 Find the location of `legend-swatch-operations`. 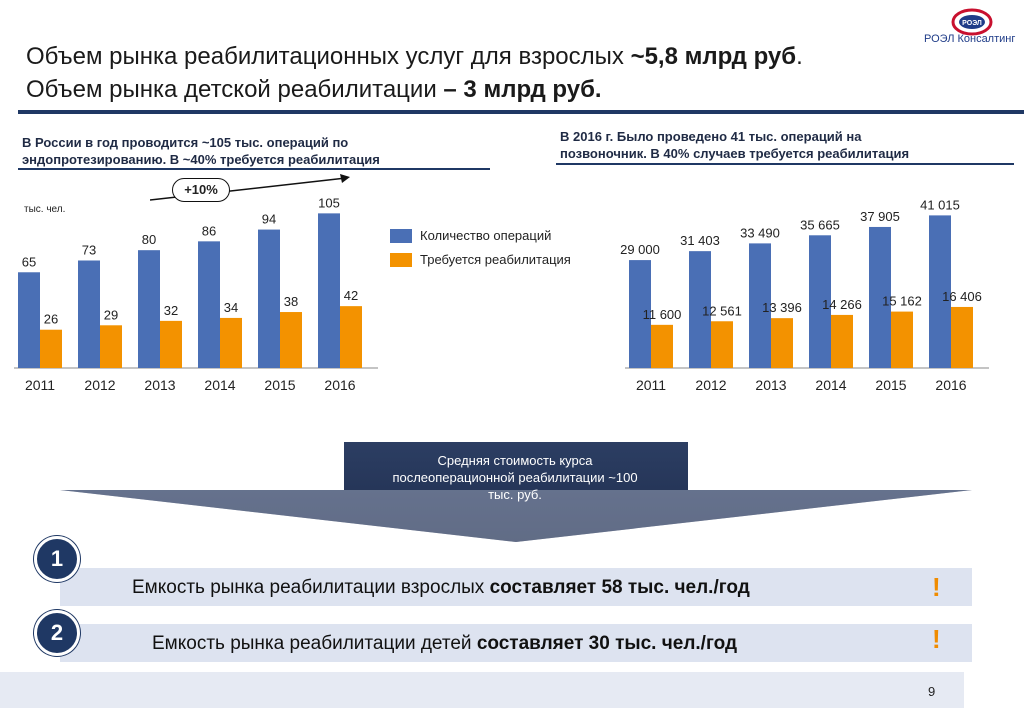

legend-swatch-operations is located at coordinates (401, 235).